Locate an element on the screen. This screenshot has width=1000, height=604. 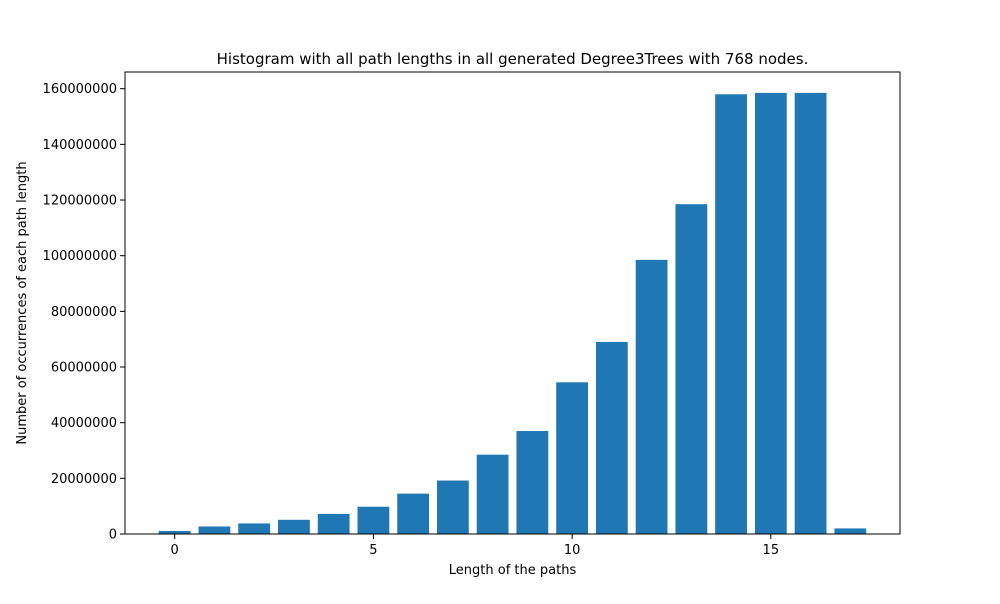
y-tick-label: 0 is located at coordinates (113, 535).